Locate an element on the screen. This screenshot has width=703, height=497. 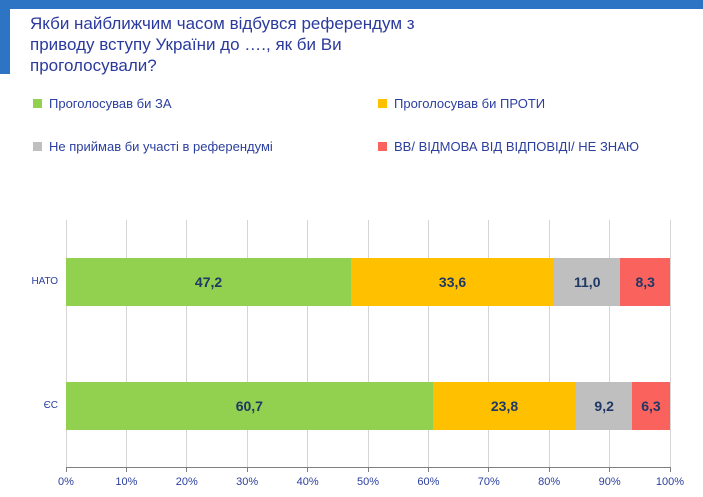
bar-segment: 6,3 is located at coordinates (650, 406).